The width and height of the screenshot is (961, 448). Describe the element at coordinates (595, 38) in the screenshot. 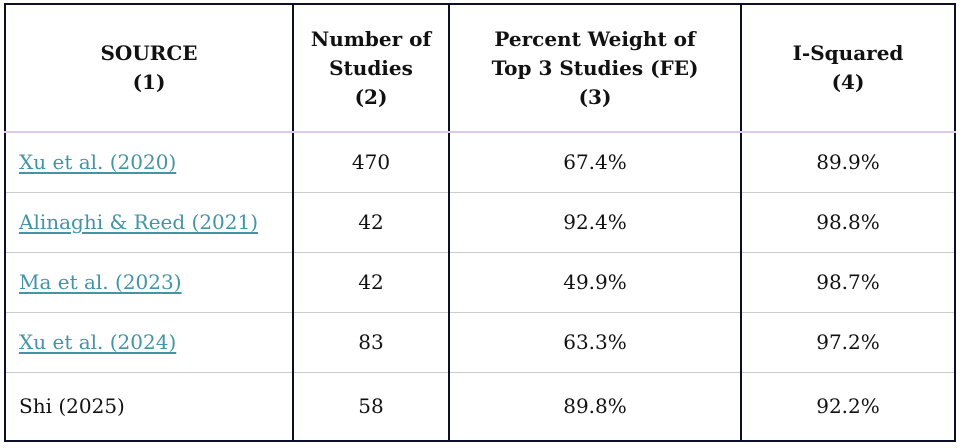

I see `header-line: Percent Weight of` at that location.